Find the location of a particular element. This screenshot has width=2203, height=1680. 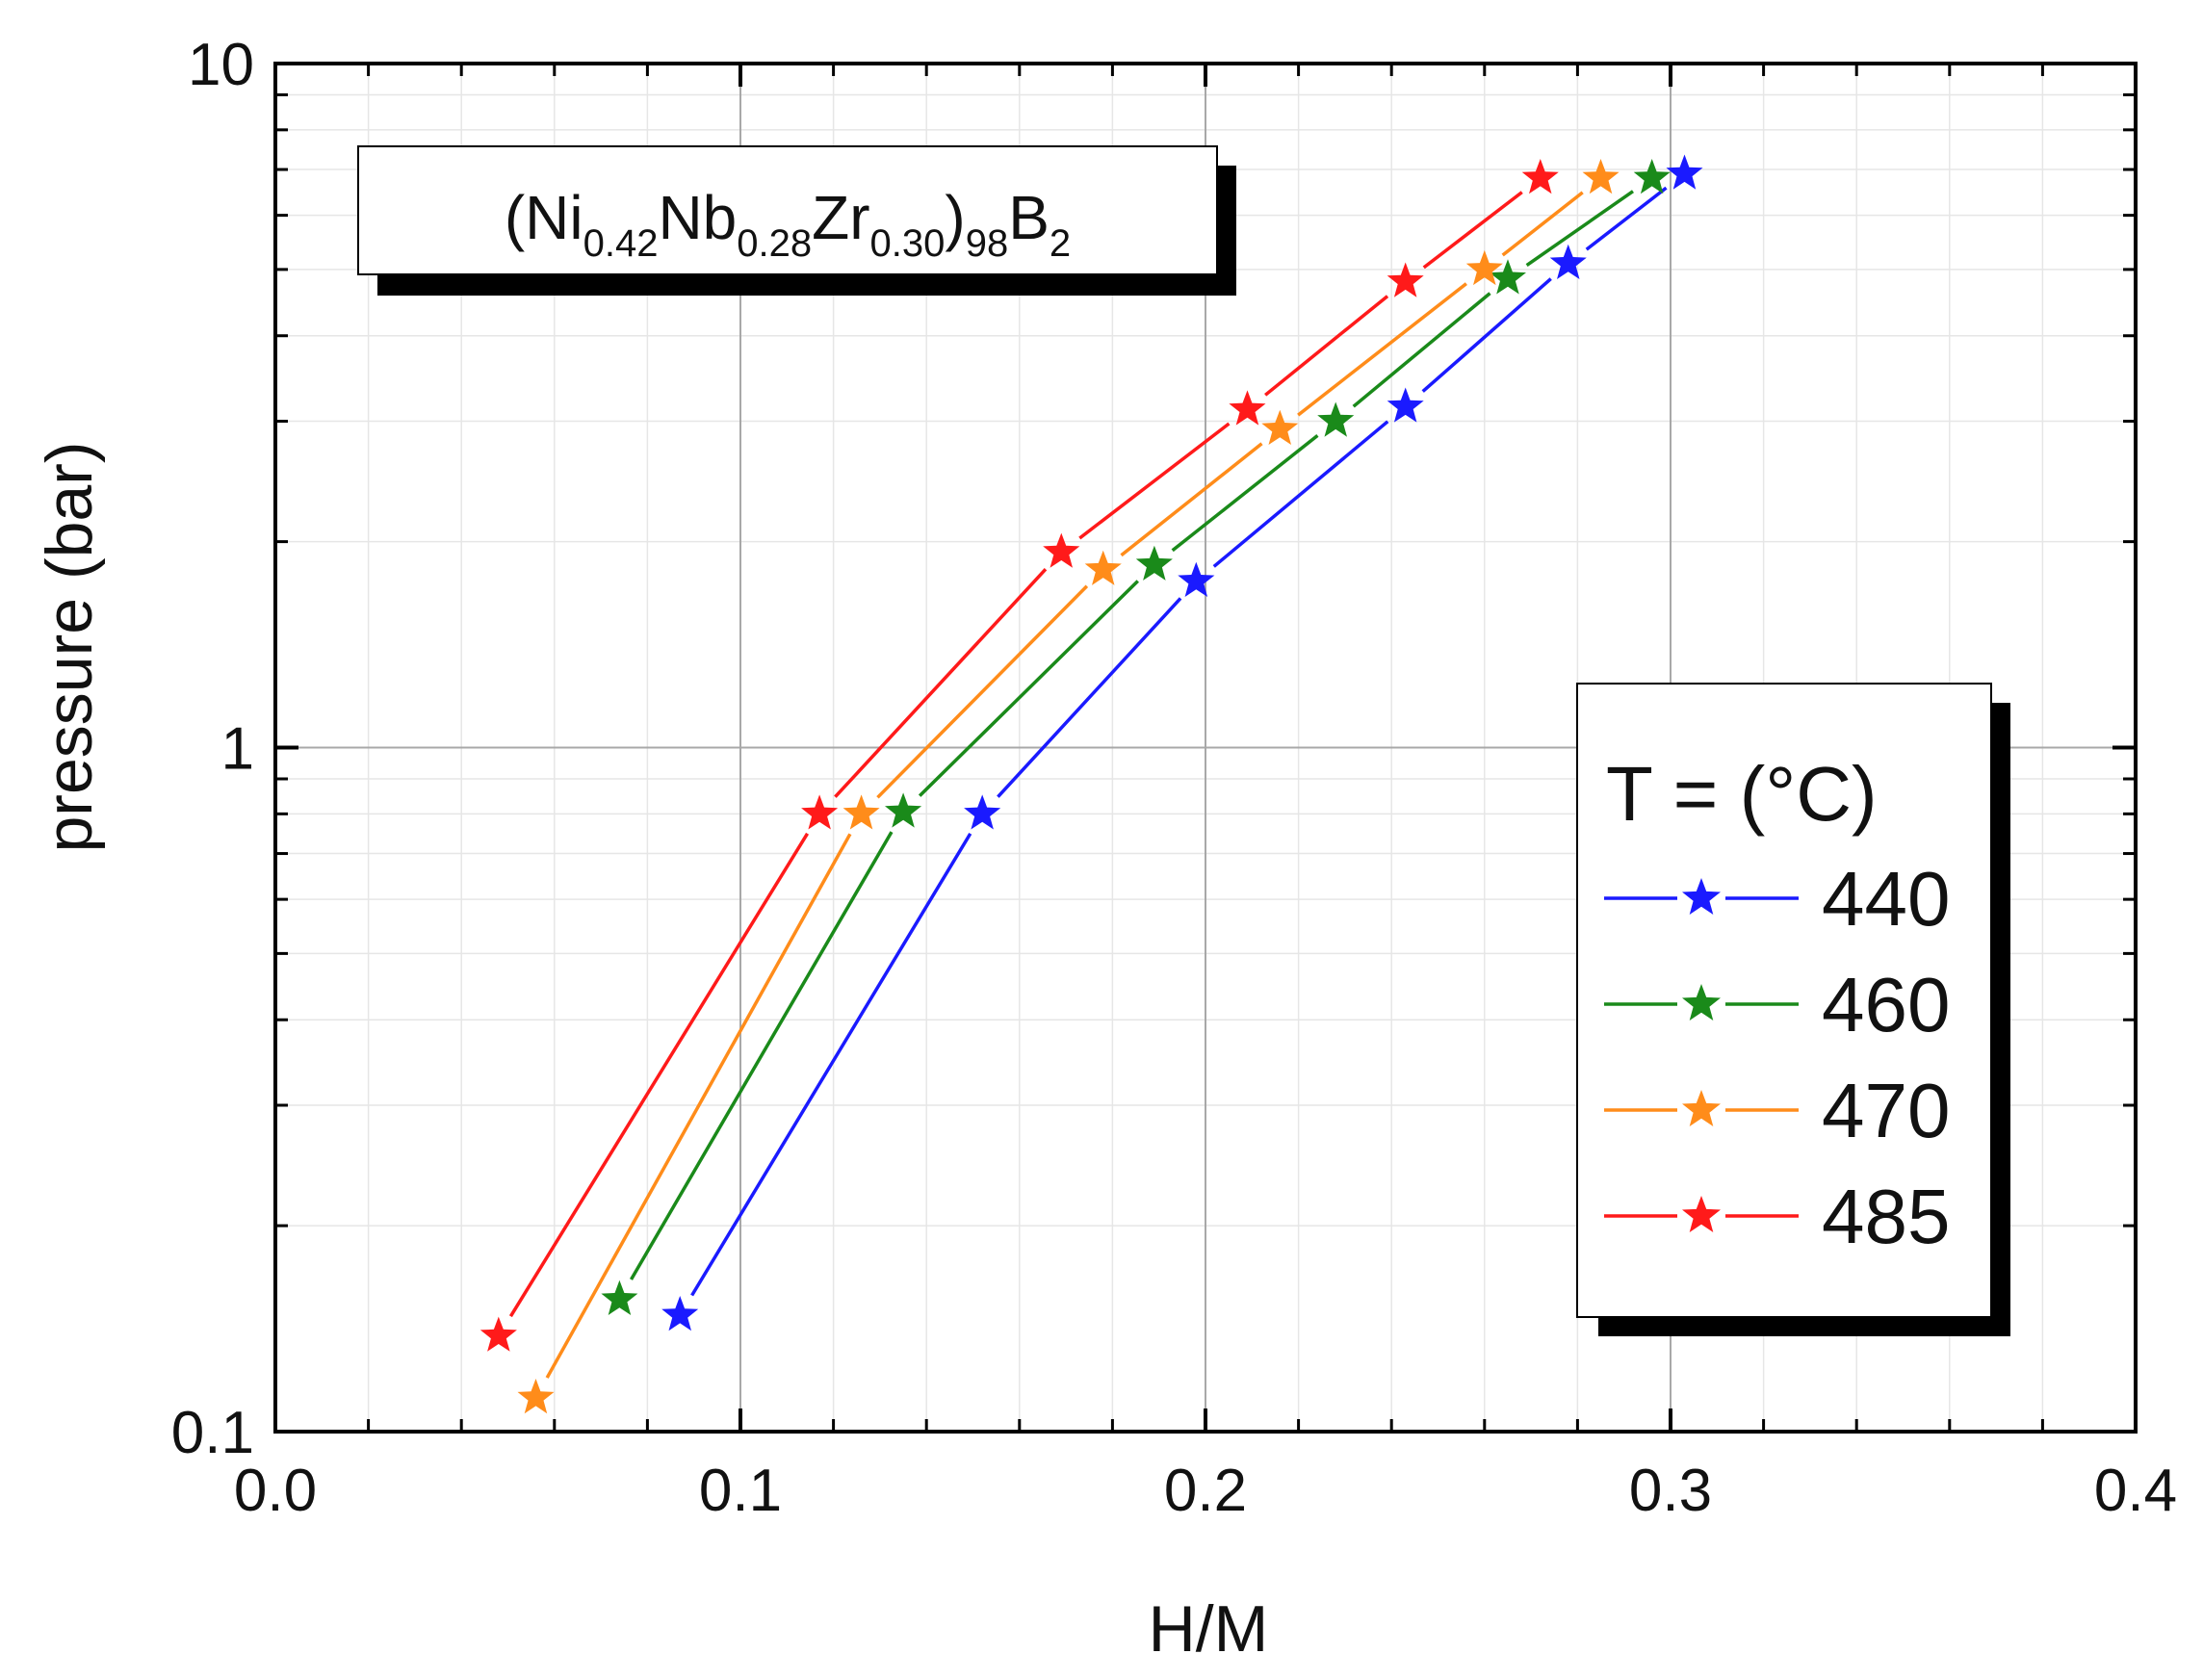

y-axis-label: pressure (bar) is located at coordinates (69, 646).